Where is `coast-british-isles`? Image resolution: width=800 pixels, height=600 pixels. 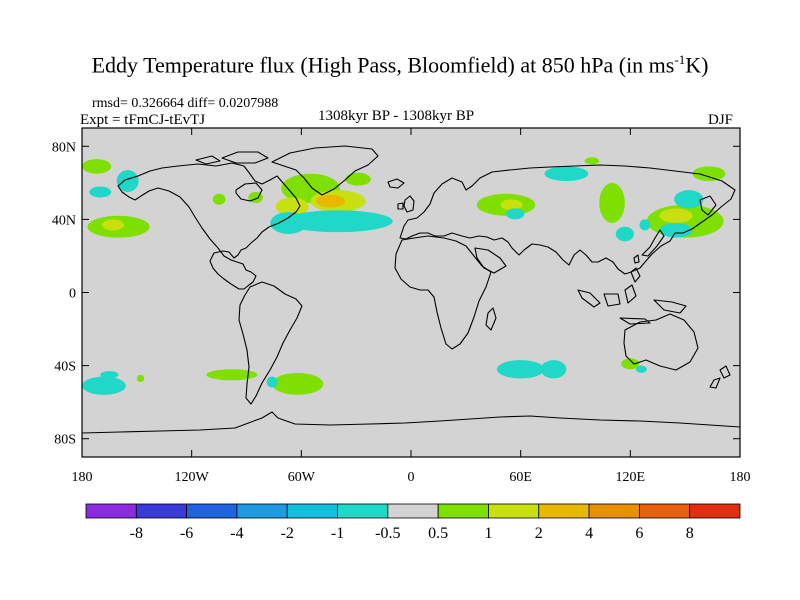 coast-british-isles is located at coordinates (406, 204).